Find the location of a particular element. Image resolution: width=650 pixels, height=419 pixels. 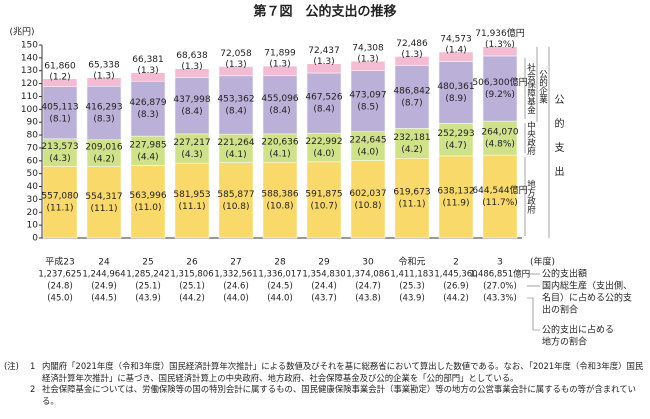

local-share-label: (45.0) is located at coordinates (60, 299).